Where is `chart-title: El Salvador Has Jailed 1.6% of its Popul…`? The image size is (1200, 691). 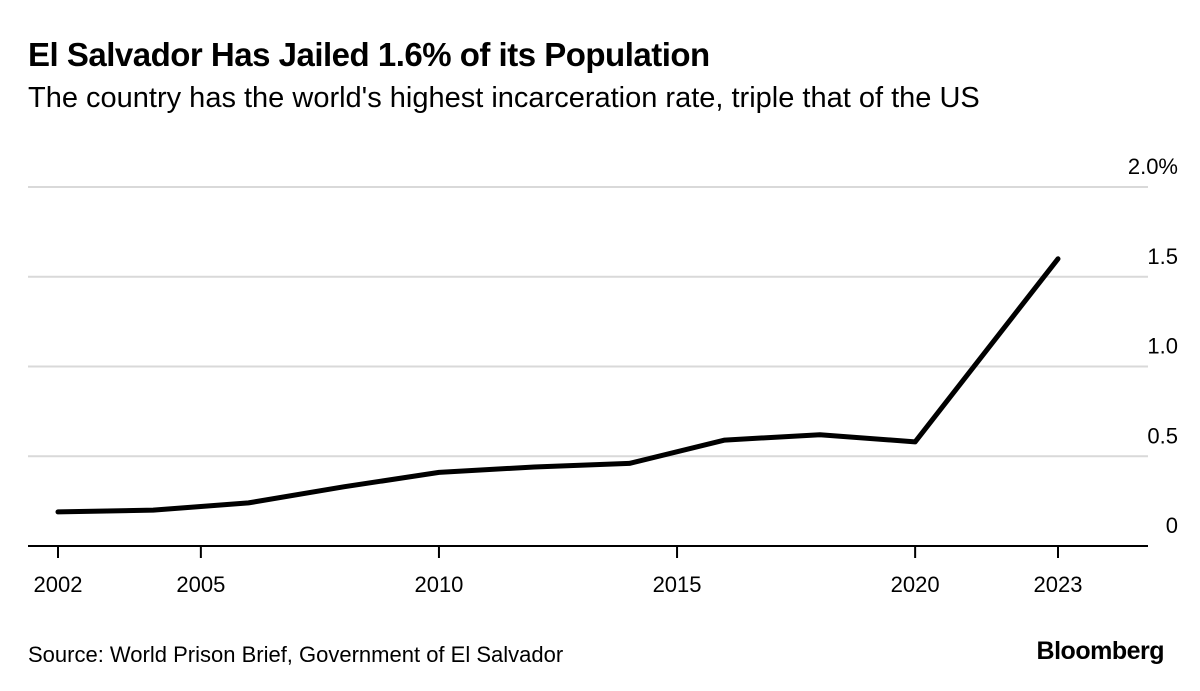 chart-title: El Salvador Has Jailed 1.6% of its Popul… is located at coordinates (369, 54).